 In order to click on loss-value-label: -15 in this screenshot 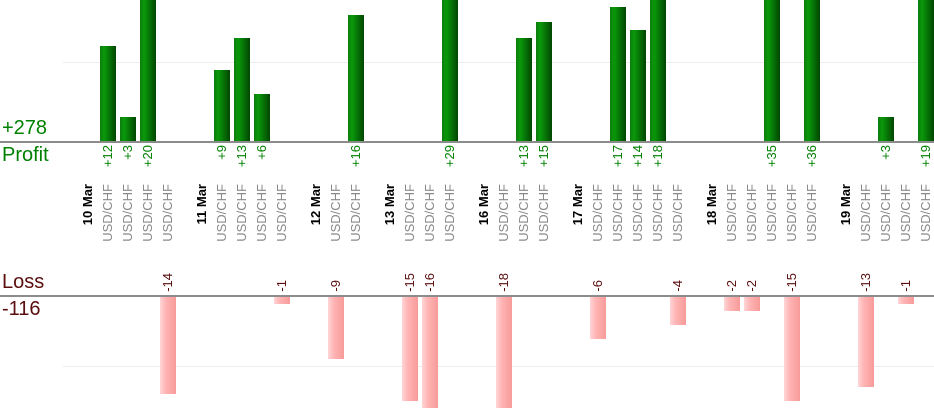, I will do `click(409, 282)`.